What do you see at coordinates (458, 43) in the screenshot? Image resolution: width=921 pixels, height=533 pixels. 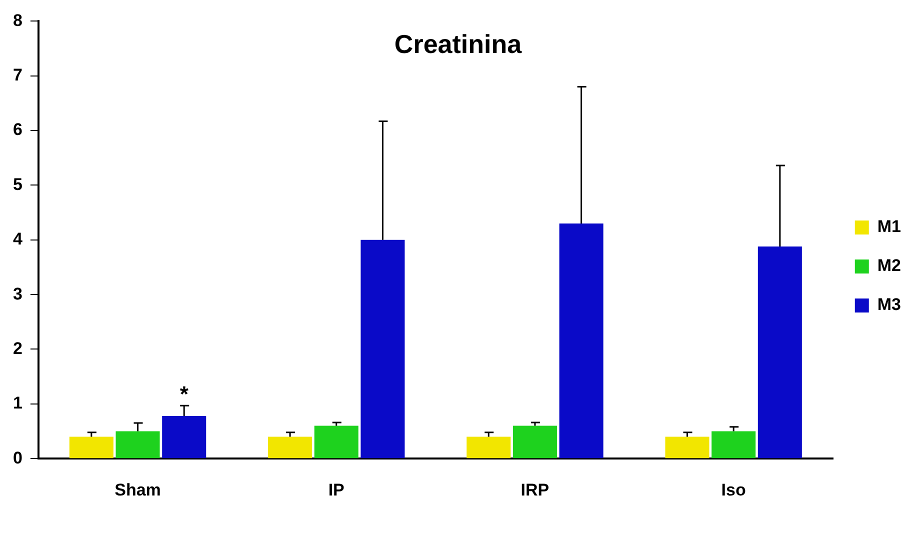 I see `chart-title: Creatinina` at bounding box center [458, 43].